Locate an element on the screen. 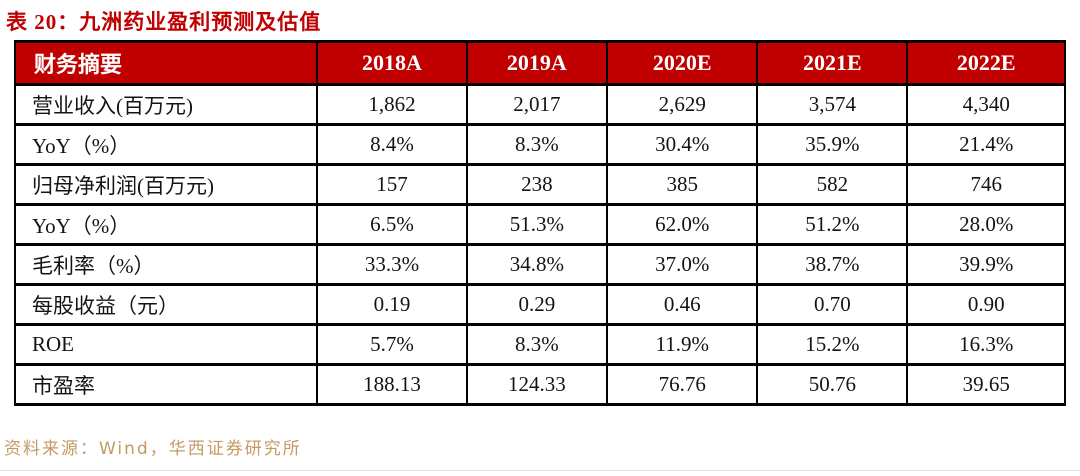  table-row-roe: ROE 5.7% 8.3% 11.9% 15.2% 16.3% is located at coordinates (539, 344).